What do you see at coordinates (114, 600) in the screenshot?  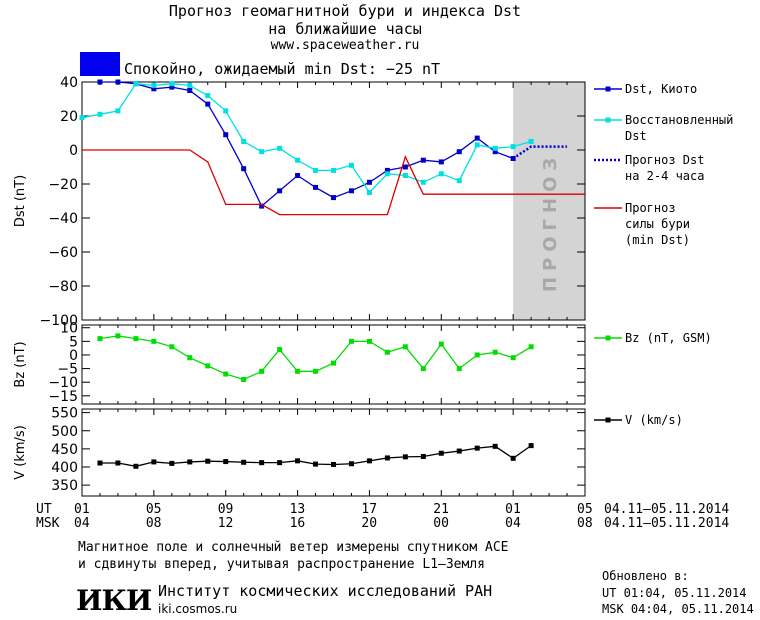 I see `iki-logo: ИКИ` at bounding box center [114, 600].